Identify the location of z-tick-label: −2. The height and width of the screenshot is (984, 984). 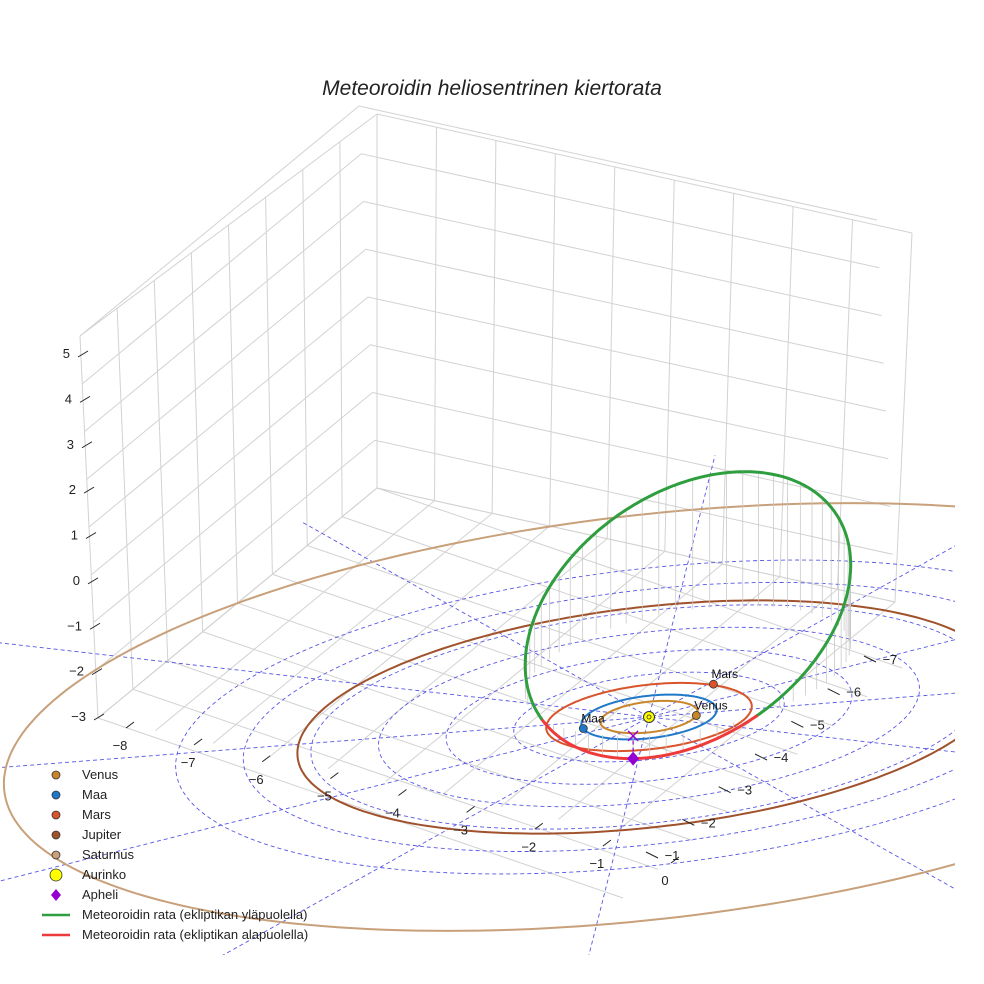
(76, 671).